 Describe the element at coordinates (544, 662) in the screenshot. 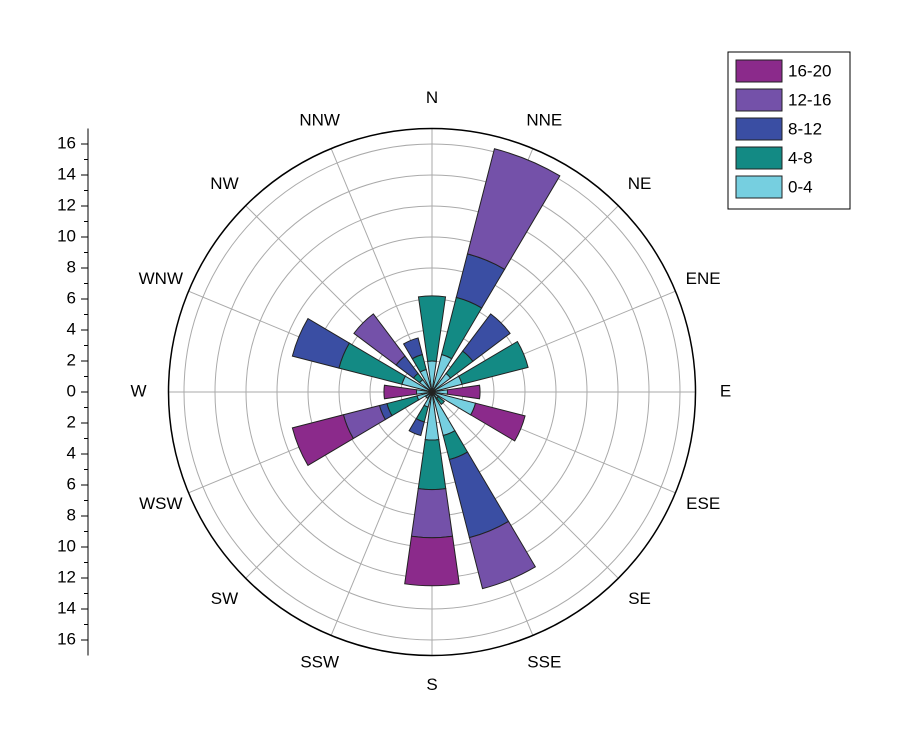

I see `direction-label: SSE` at that location.